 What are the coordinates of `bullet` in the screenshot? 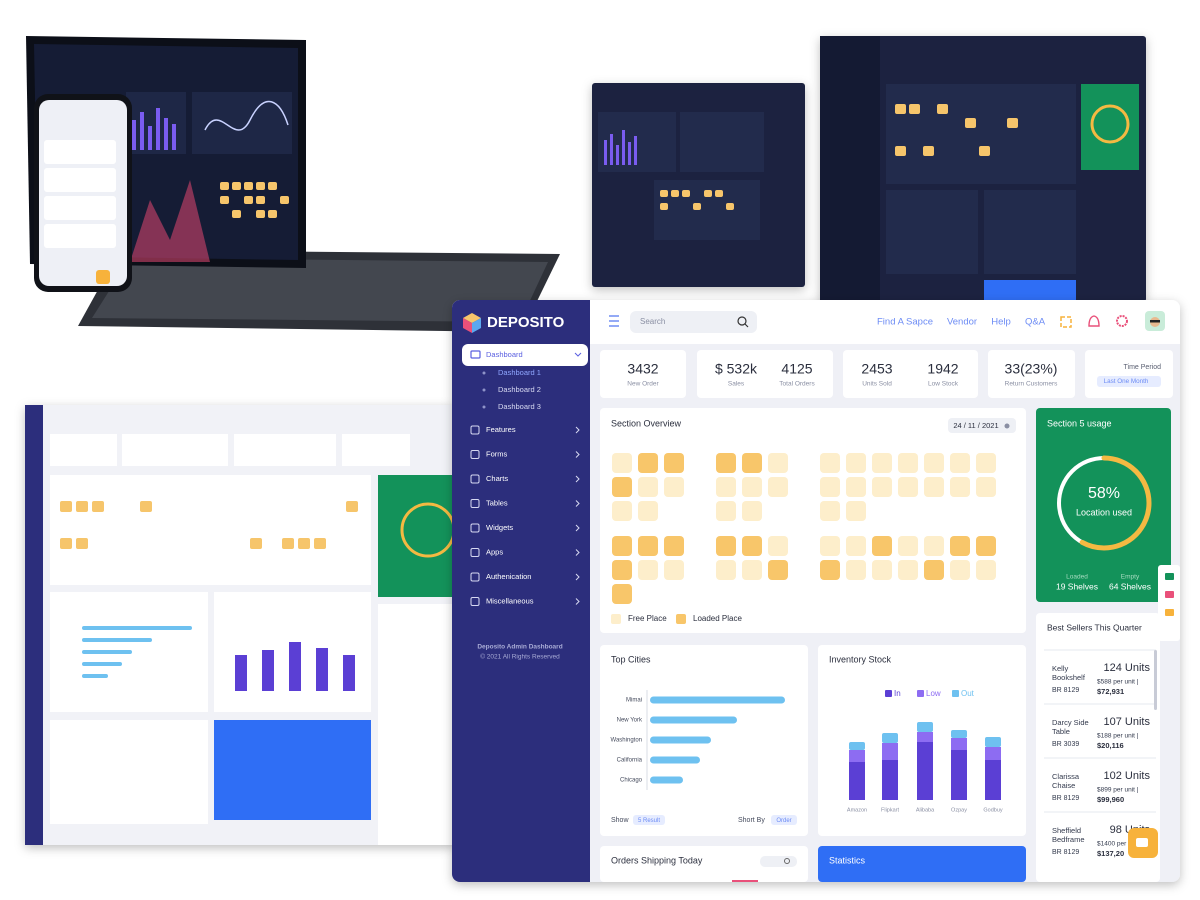 It's located at (484, 407).